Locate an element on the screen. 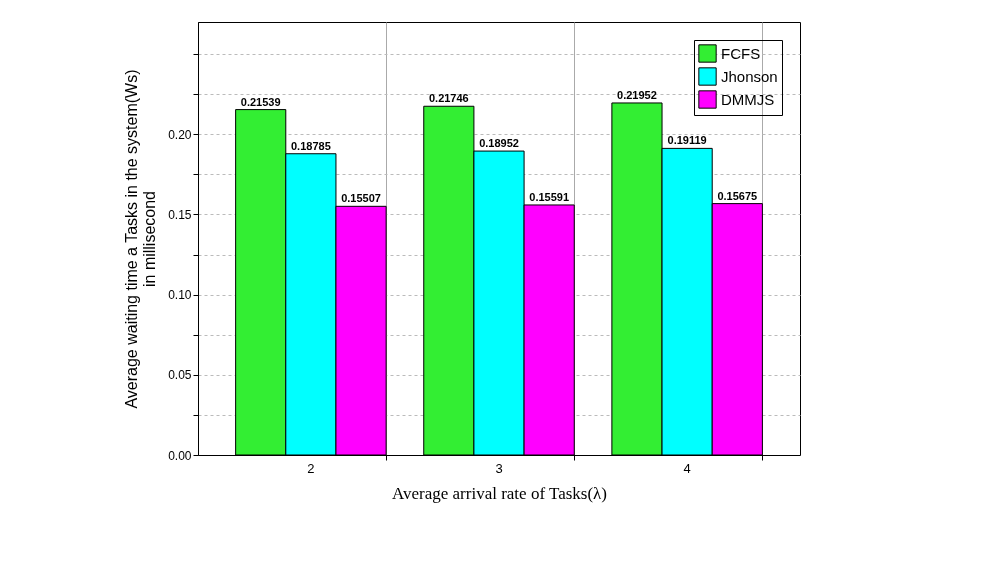  data-label: 0.15507 is located at coordinates (361, 198).